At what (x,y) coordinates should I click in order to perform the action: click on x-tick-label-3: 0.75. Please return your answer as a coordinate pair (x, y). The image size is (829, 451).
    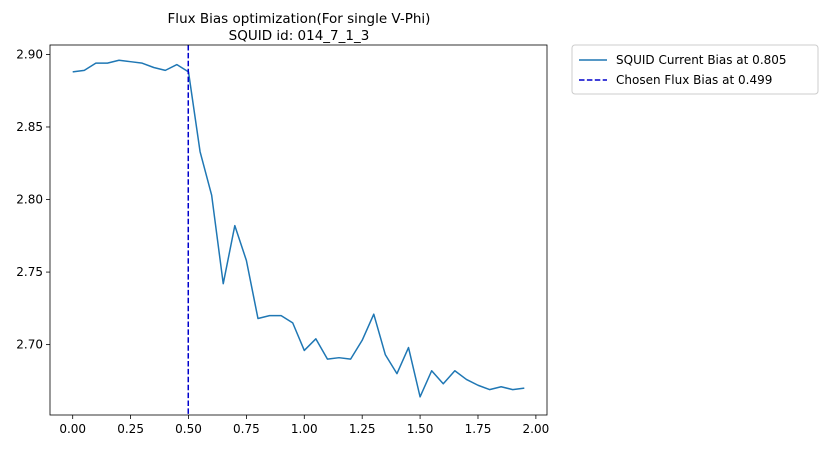
    Looking at the image, I should click on (246, 429).